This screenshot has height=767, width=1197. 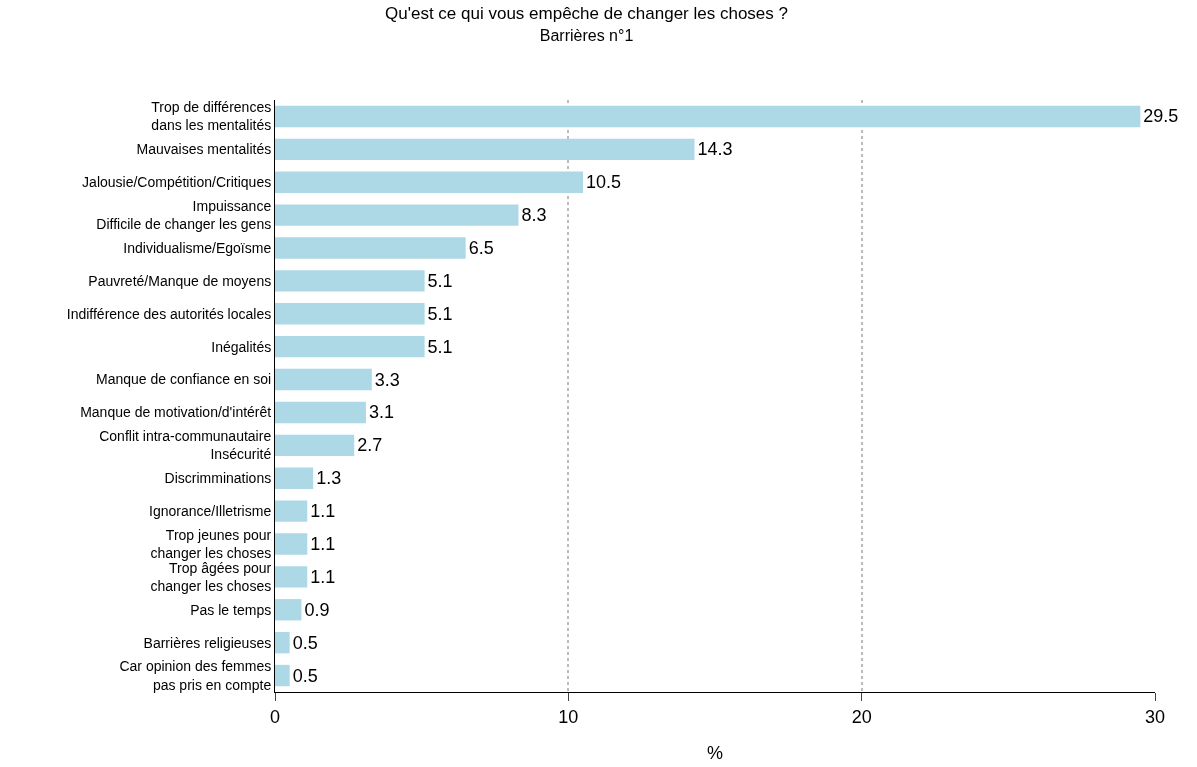 I want to click on y-tick-label: Car opinion des femmes pas pris en compte, so click(x=195, y=675).